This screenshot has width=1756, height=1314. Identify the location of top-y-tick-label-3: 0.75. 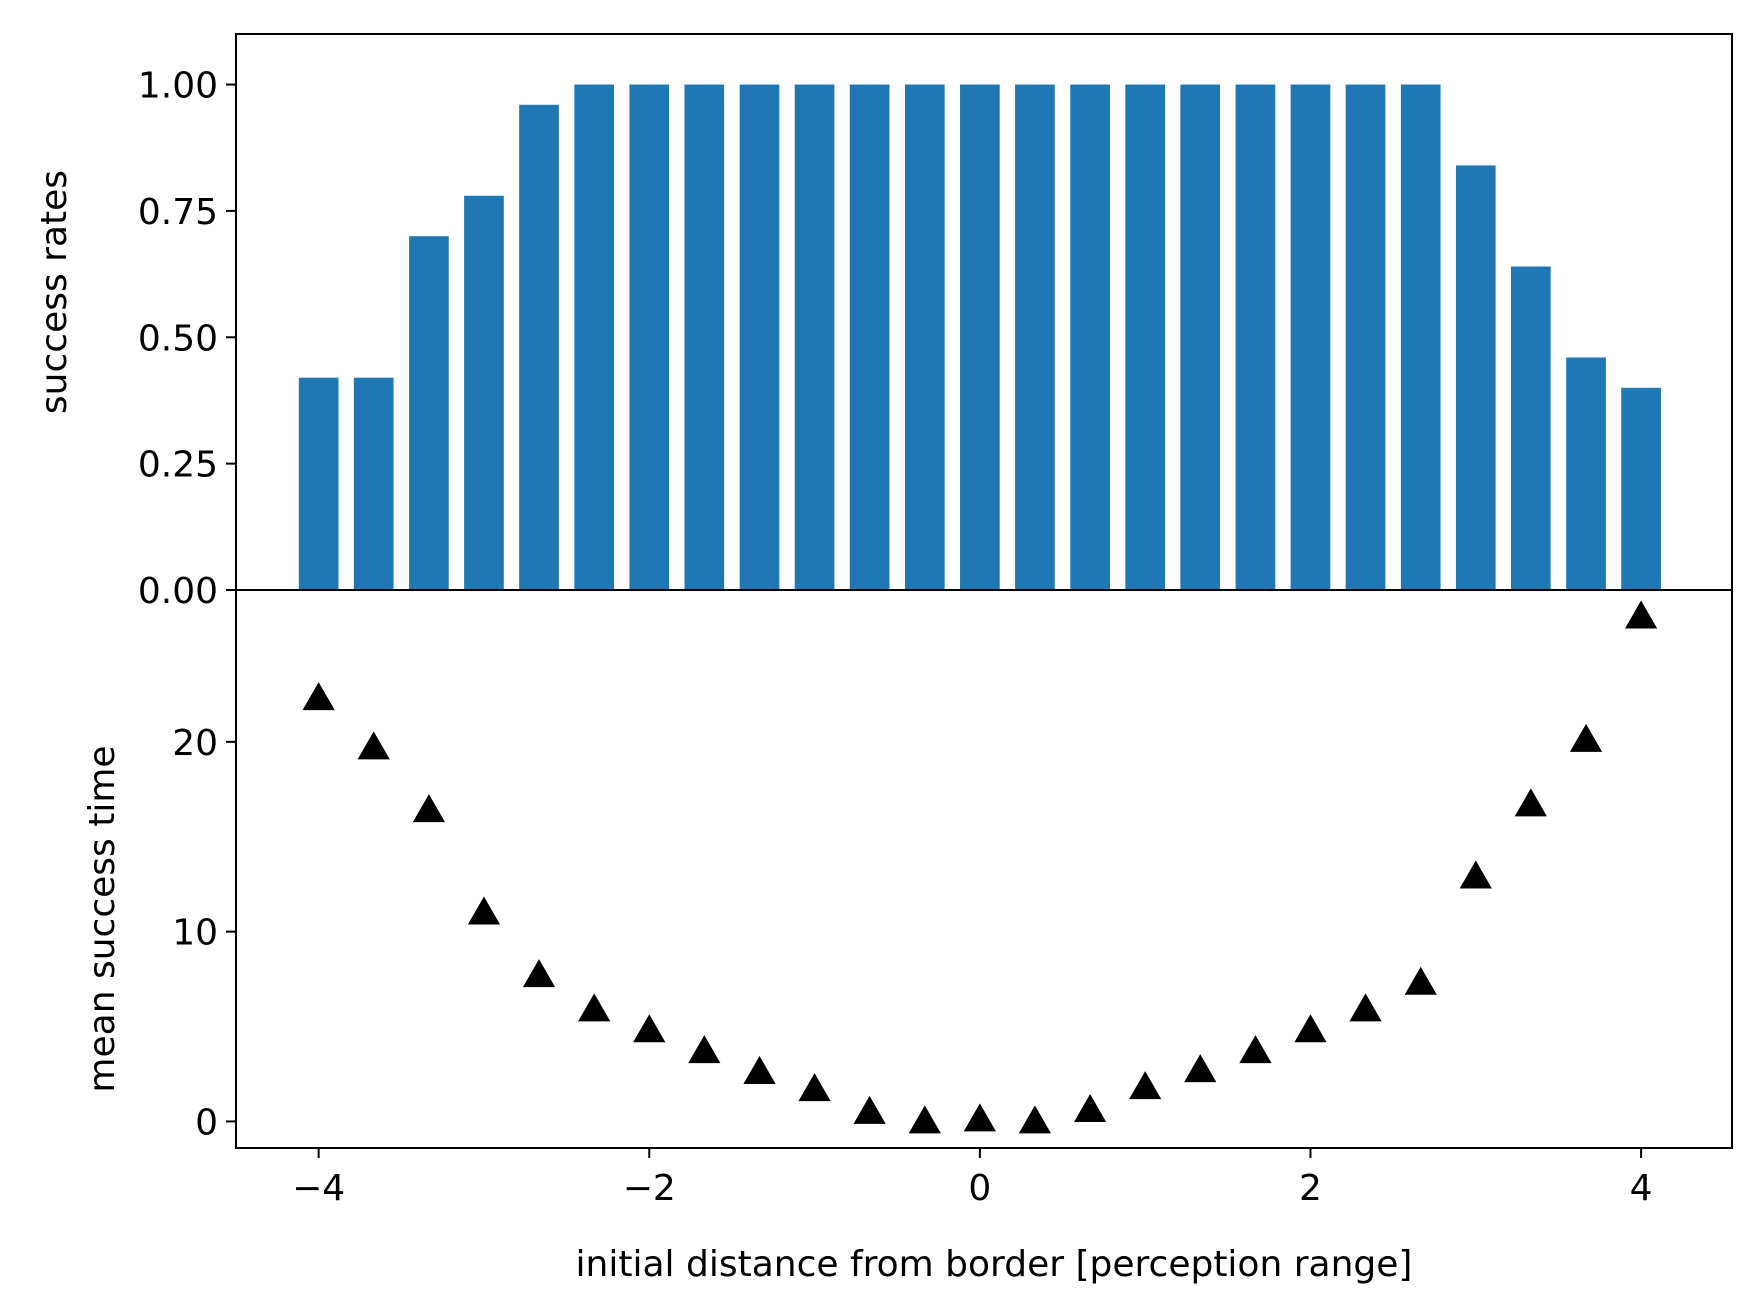
(178, 212).